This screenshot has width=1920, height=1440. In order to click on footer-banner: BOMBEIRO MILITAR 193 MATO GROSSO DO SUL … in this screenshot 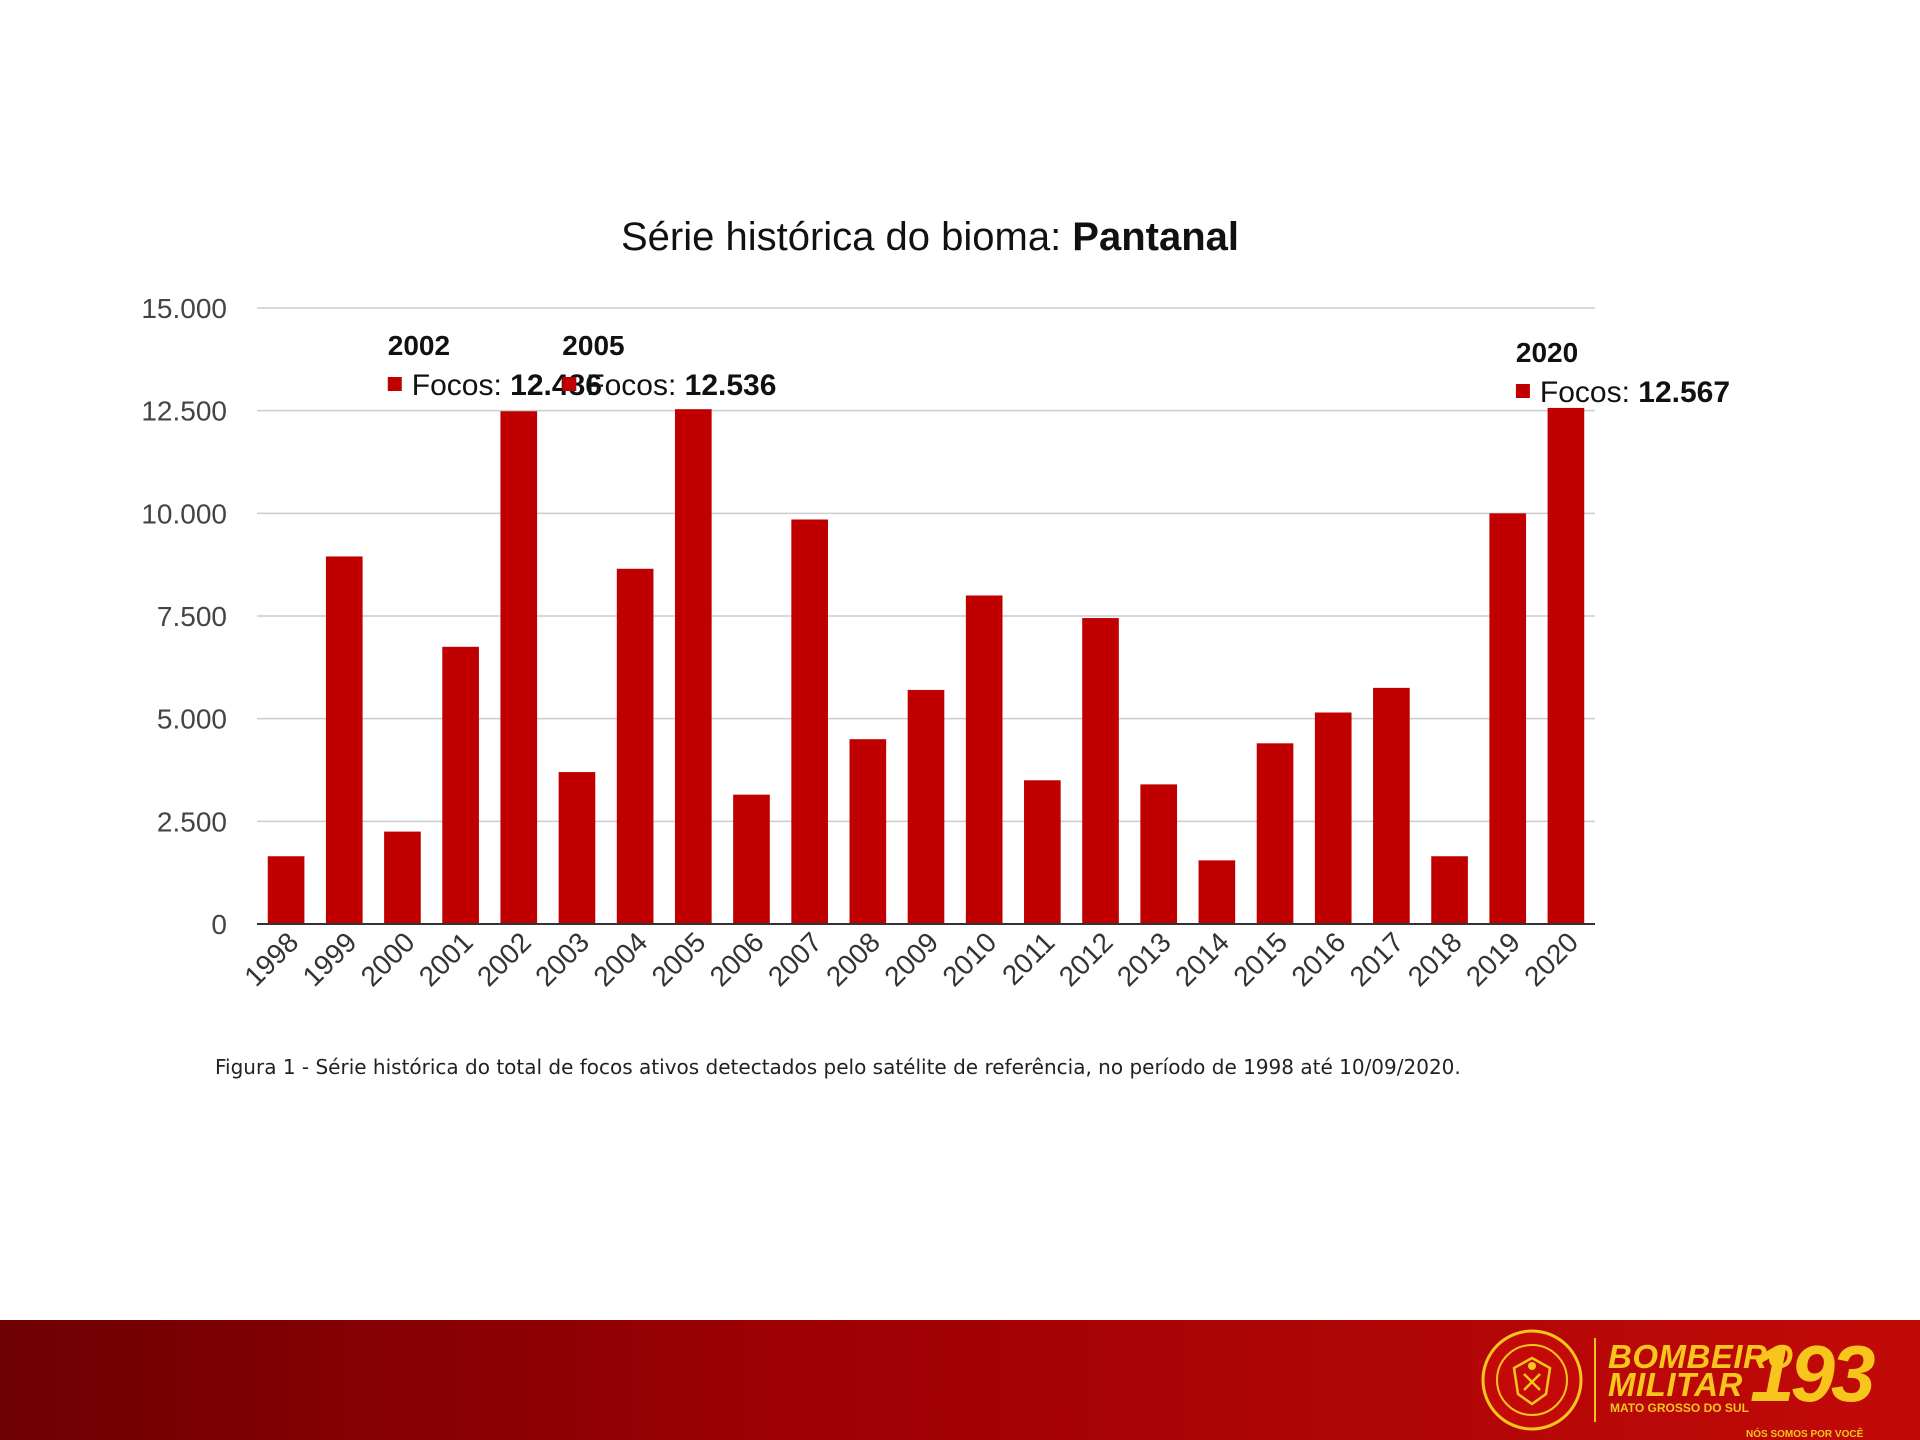, I will do `click(960, 1380)`.